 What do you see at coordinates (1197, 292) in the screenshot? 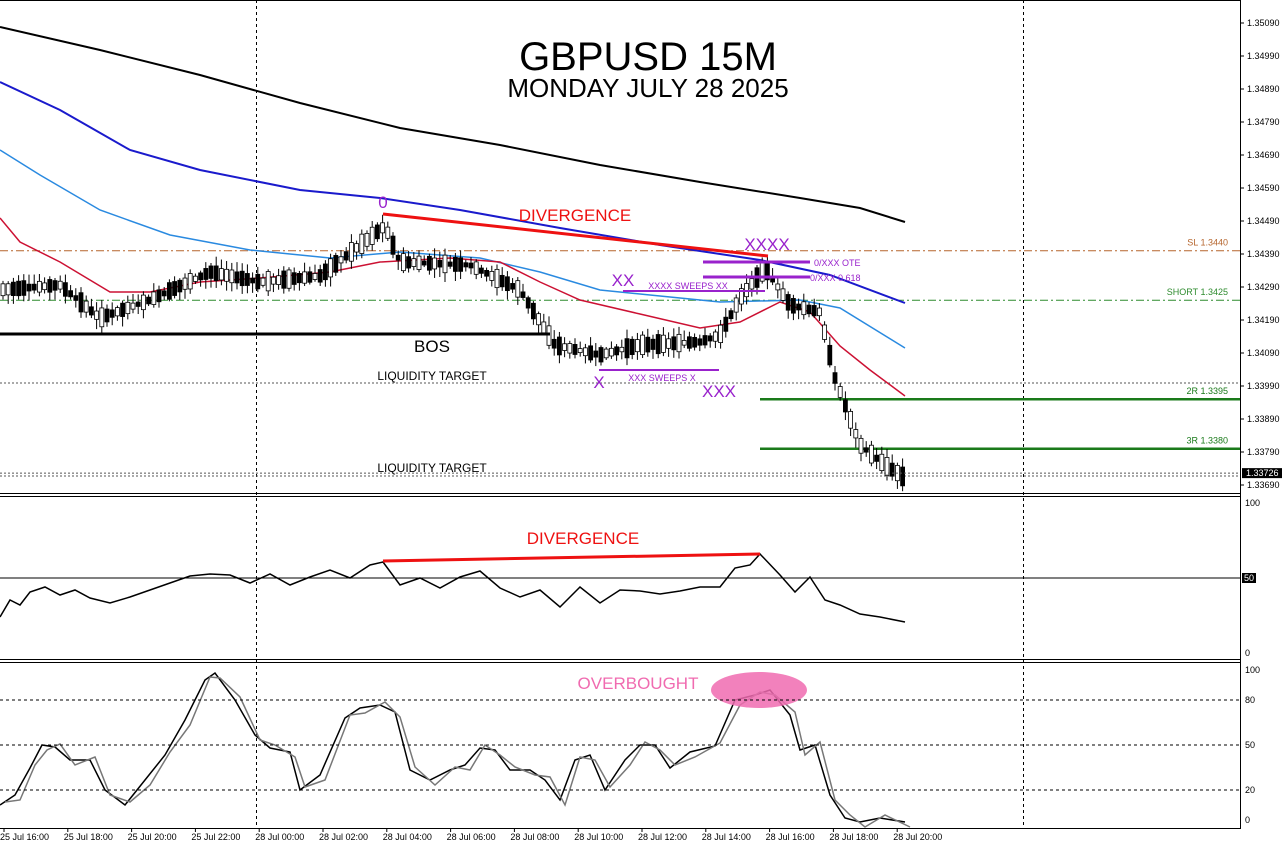
I see `level-label-short: SHORT 1.3425` at bounding box center [1197, 292].